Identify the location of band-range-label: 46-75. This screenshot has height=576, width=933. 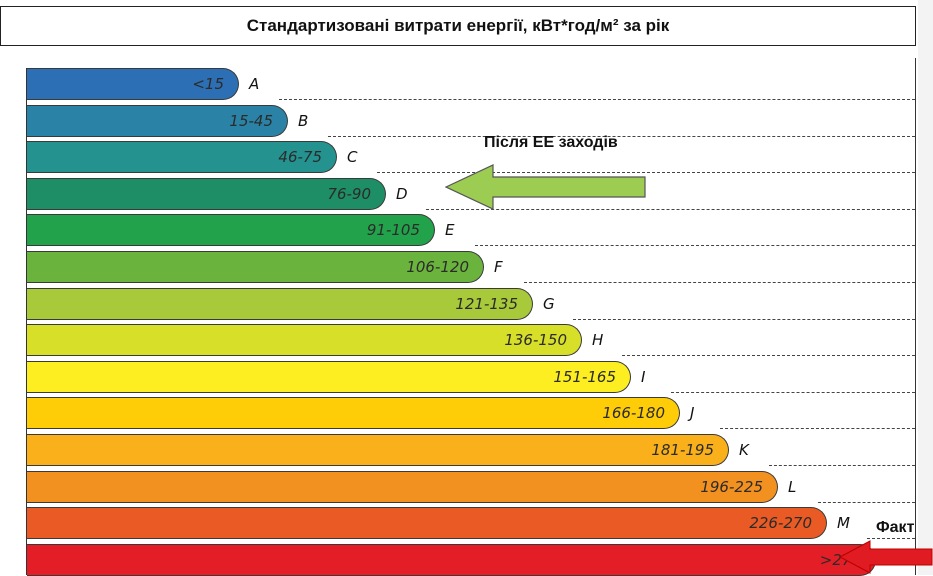
(300, 157).